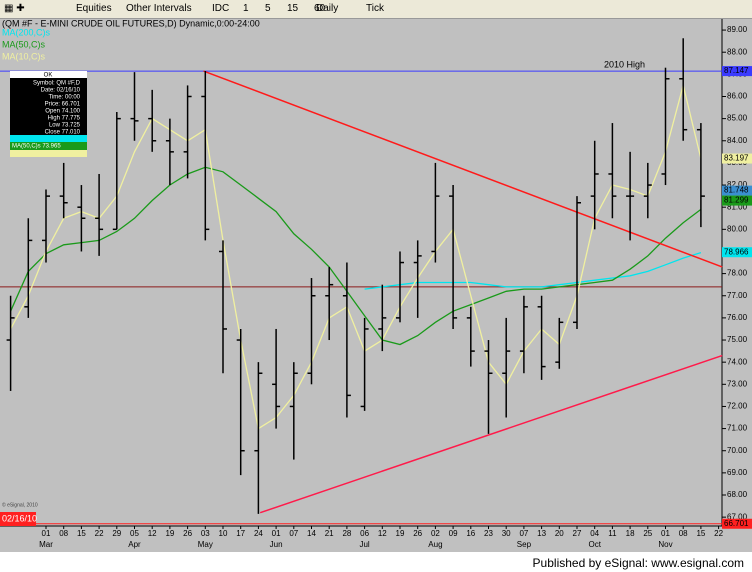  What do you see at coordinates (65, 126) in the screenshot?
I see `info-row: Low 73.725` at bounding box center [65, 126].